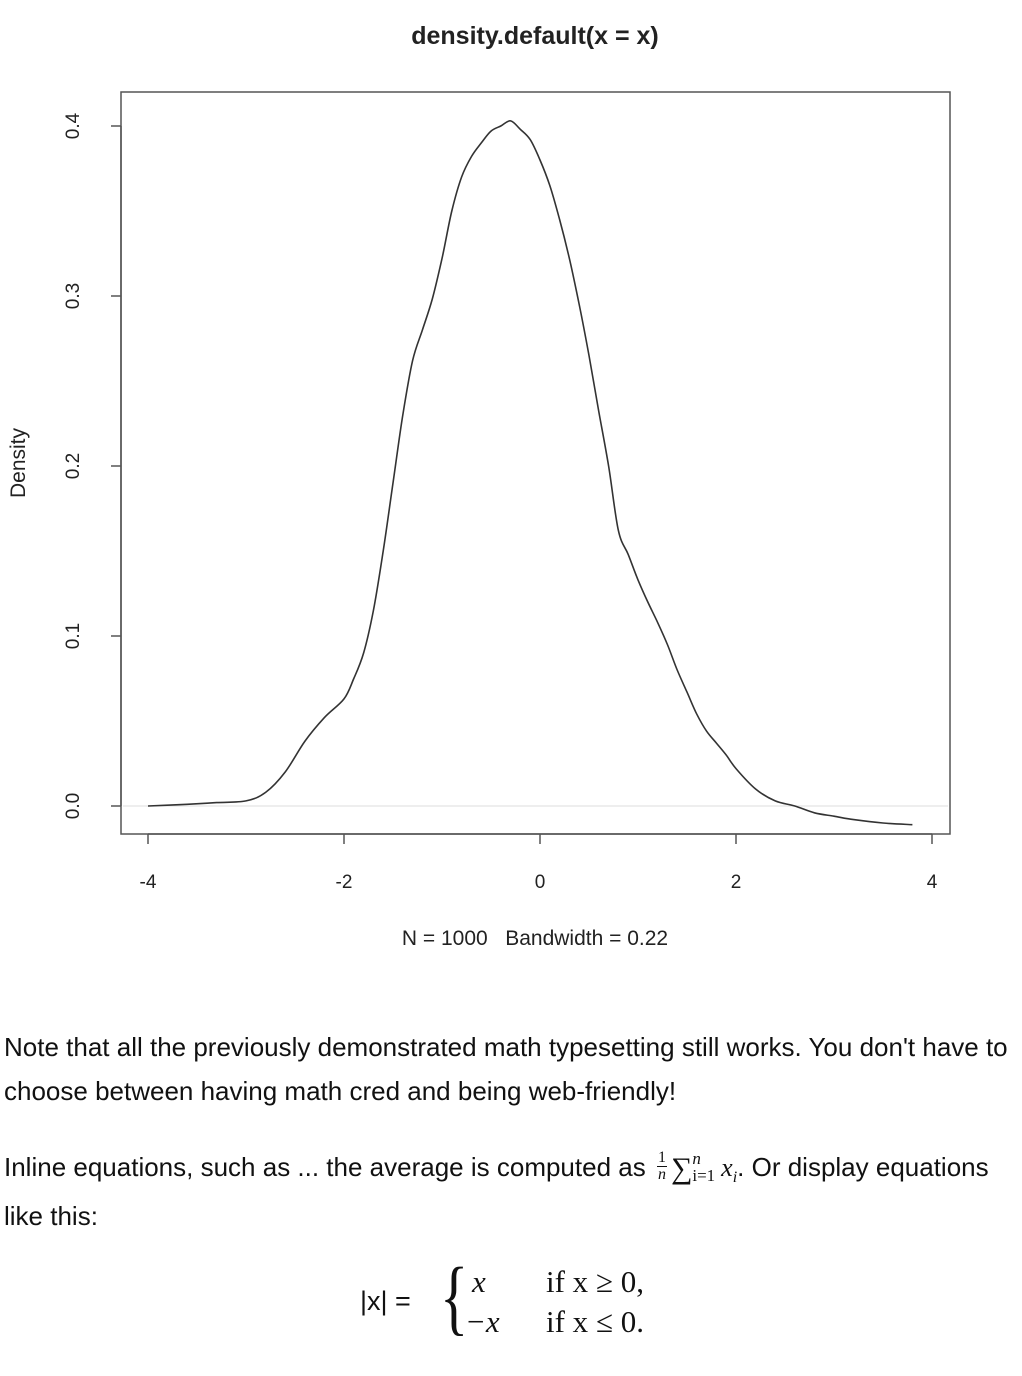  I want to click on sum-limits: n i=1, so click(703, 1167).